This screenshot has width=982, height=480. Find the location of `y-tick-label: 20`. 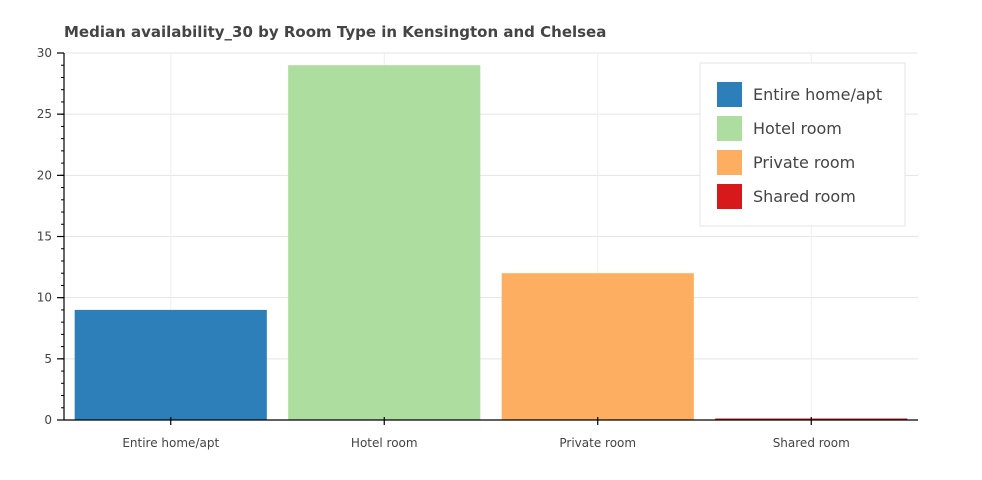

y-tick-label: 20 is located at coordinates (44, 175).